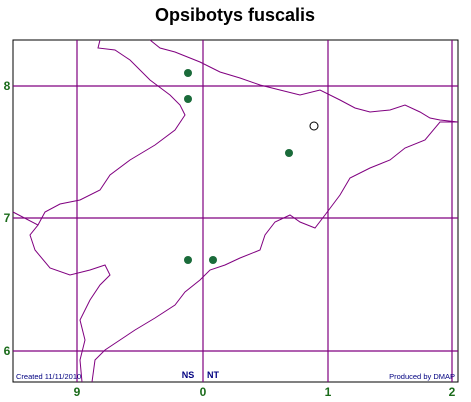 Image resolution: width=471 pixels, height=402 pixels. I want to click on grid-label-x: 2, so click(452, 392).